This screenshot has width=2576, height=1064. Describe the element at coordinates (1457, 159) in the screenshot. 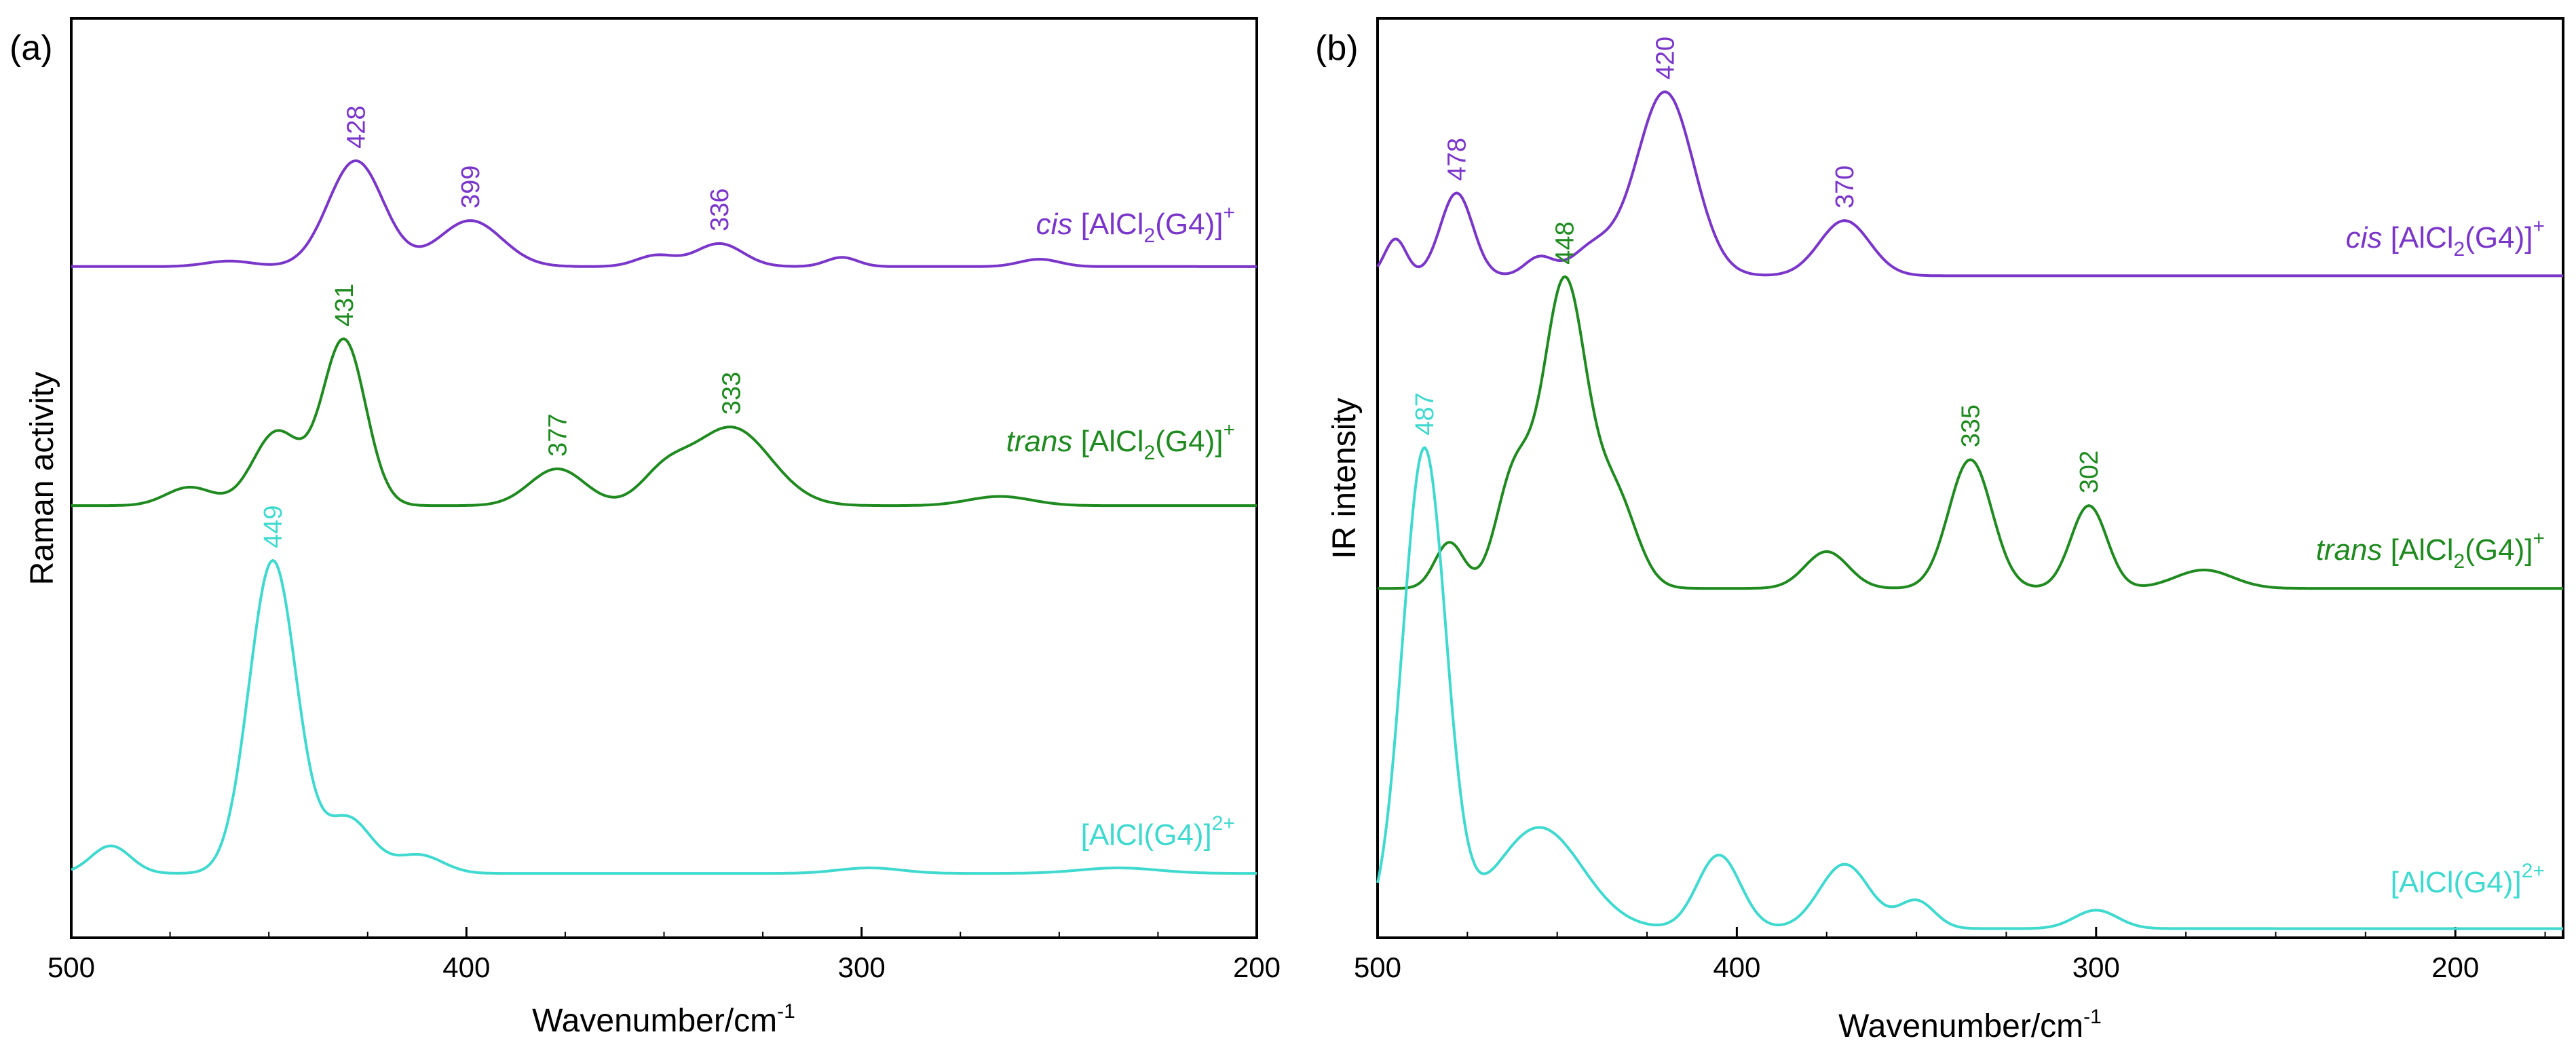

I see `panel-b-peak-label-cis-478: 478` at that location.